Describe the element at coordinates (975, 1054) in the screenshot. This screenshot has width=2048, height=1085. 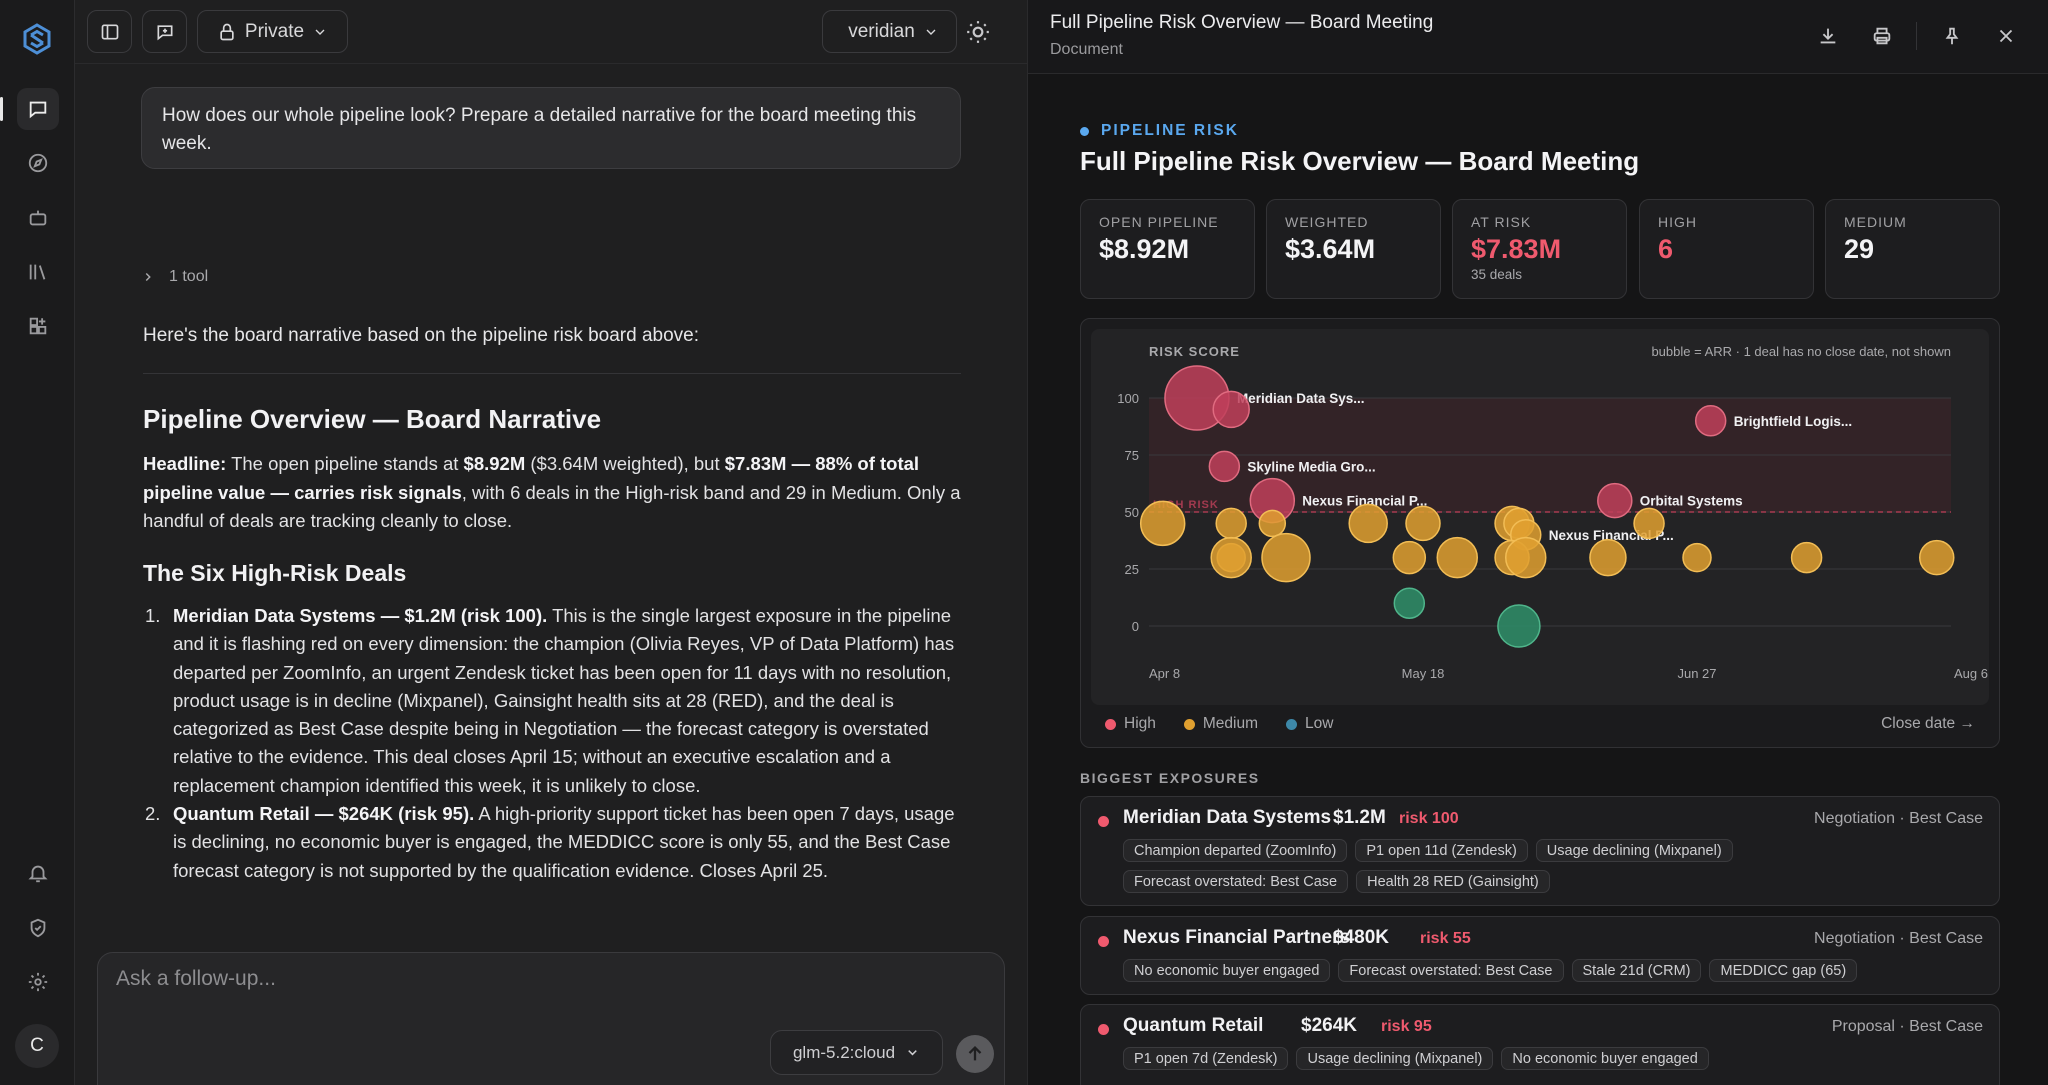
I see `send-button` at that location.